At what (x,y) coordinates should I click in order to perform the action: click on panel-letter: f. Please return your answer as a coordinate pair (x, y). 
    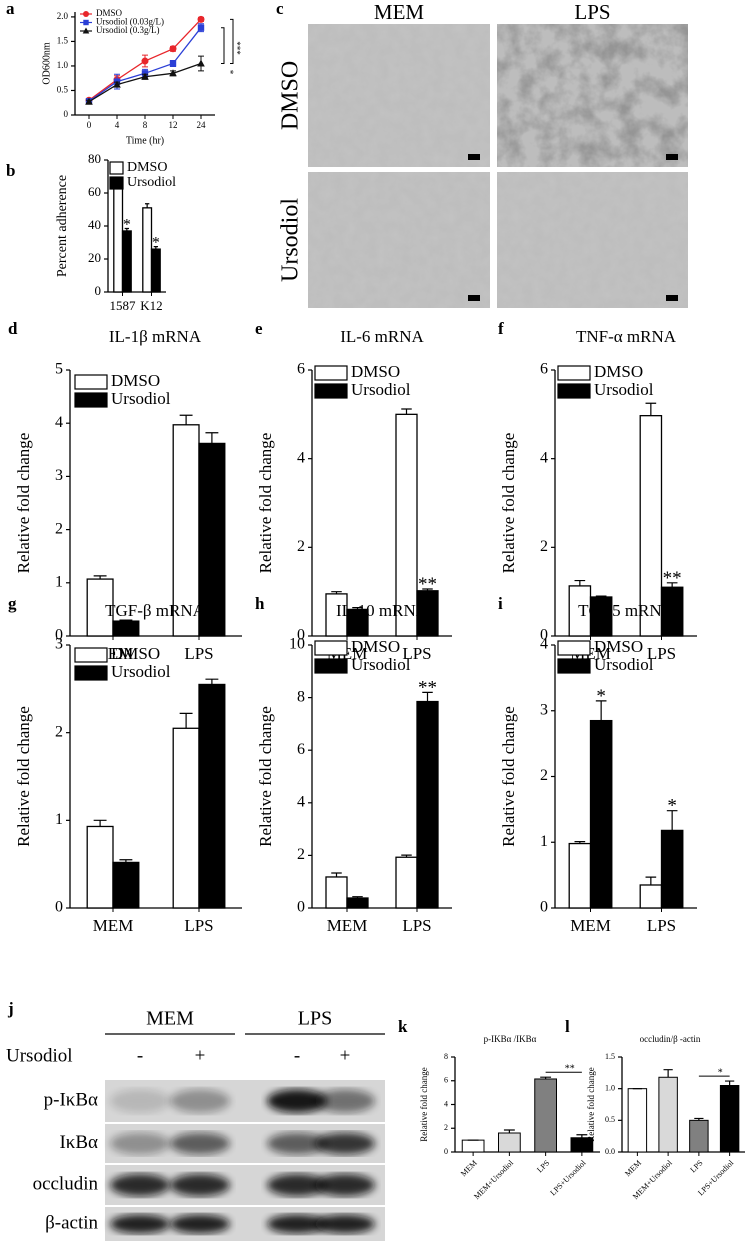
    Looking at the image, I should click on (501, 328).